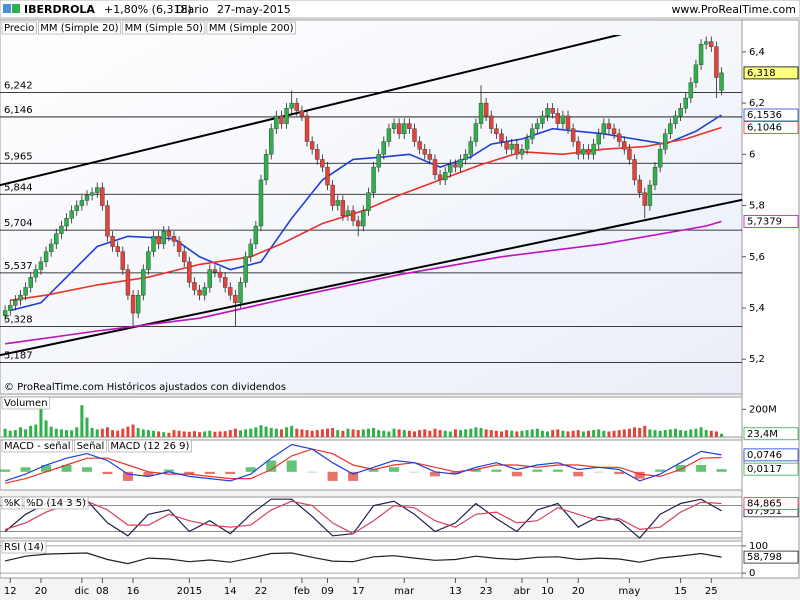 This screenshot has height=600, width=800. I want to click on y-tick-label: 6, so click(752, 154).